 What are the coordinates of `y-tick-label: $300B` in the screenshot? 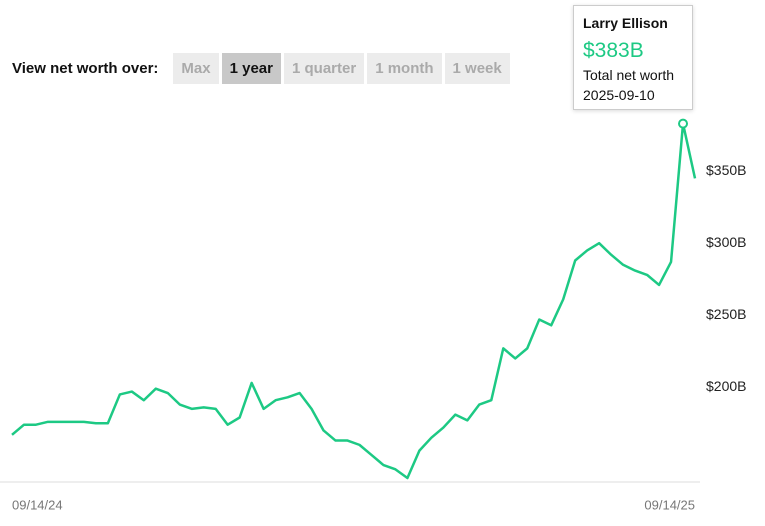 It's located at (726, 242).